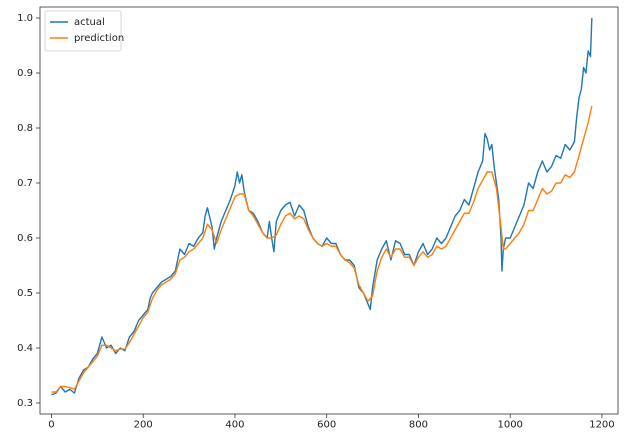 This screenshot has width=626, height=445. I want to click on legend: actual prediction, so click(84, 31).